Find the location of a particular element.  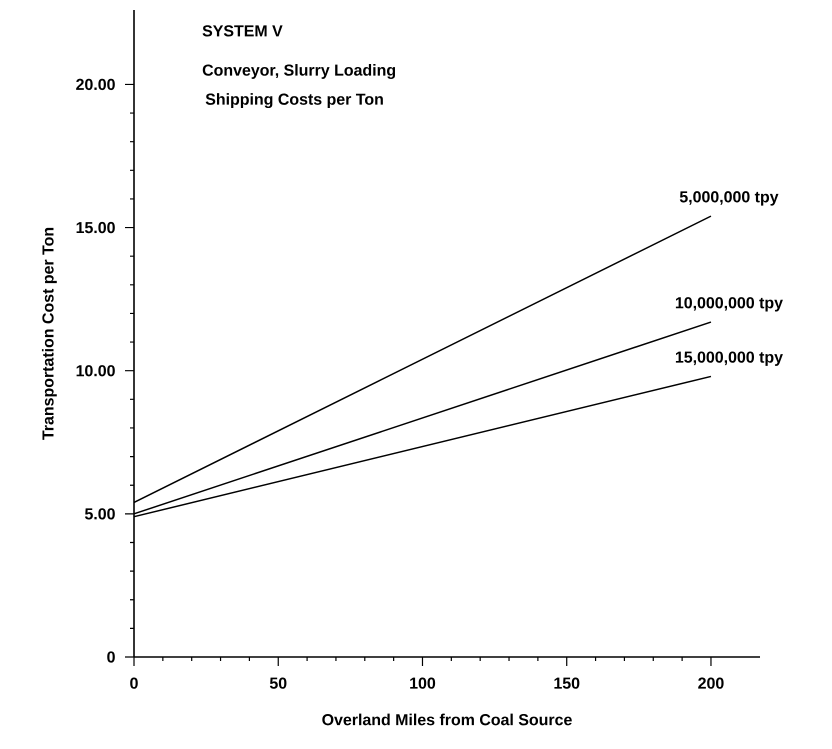

x-tick-label: 50 is located at coordinates (278, 683).